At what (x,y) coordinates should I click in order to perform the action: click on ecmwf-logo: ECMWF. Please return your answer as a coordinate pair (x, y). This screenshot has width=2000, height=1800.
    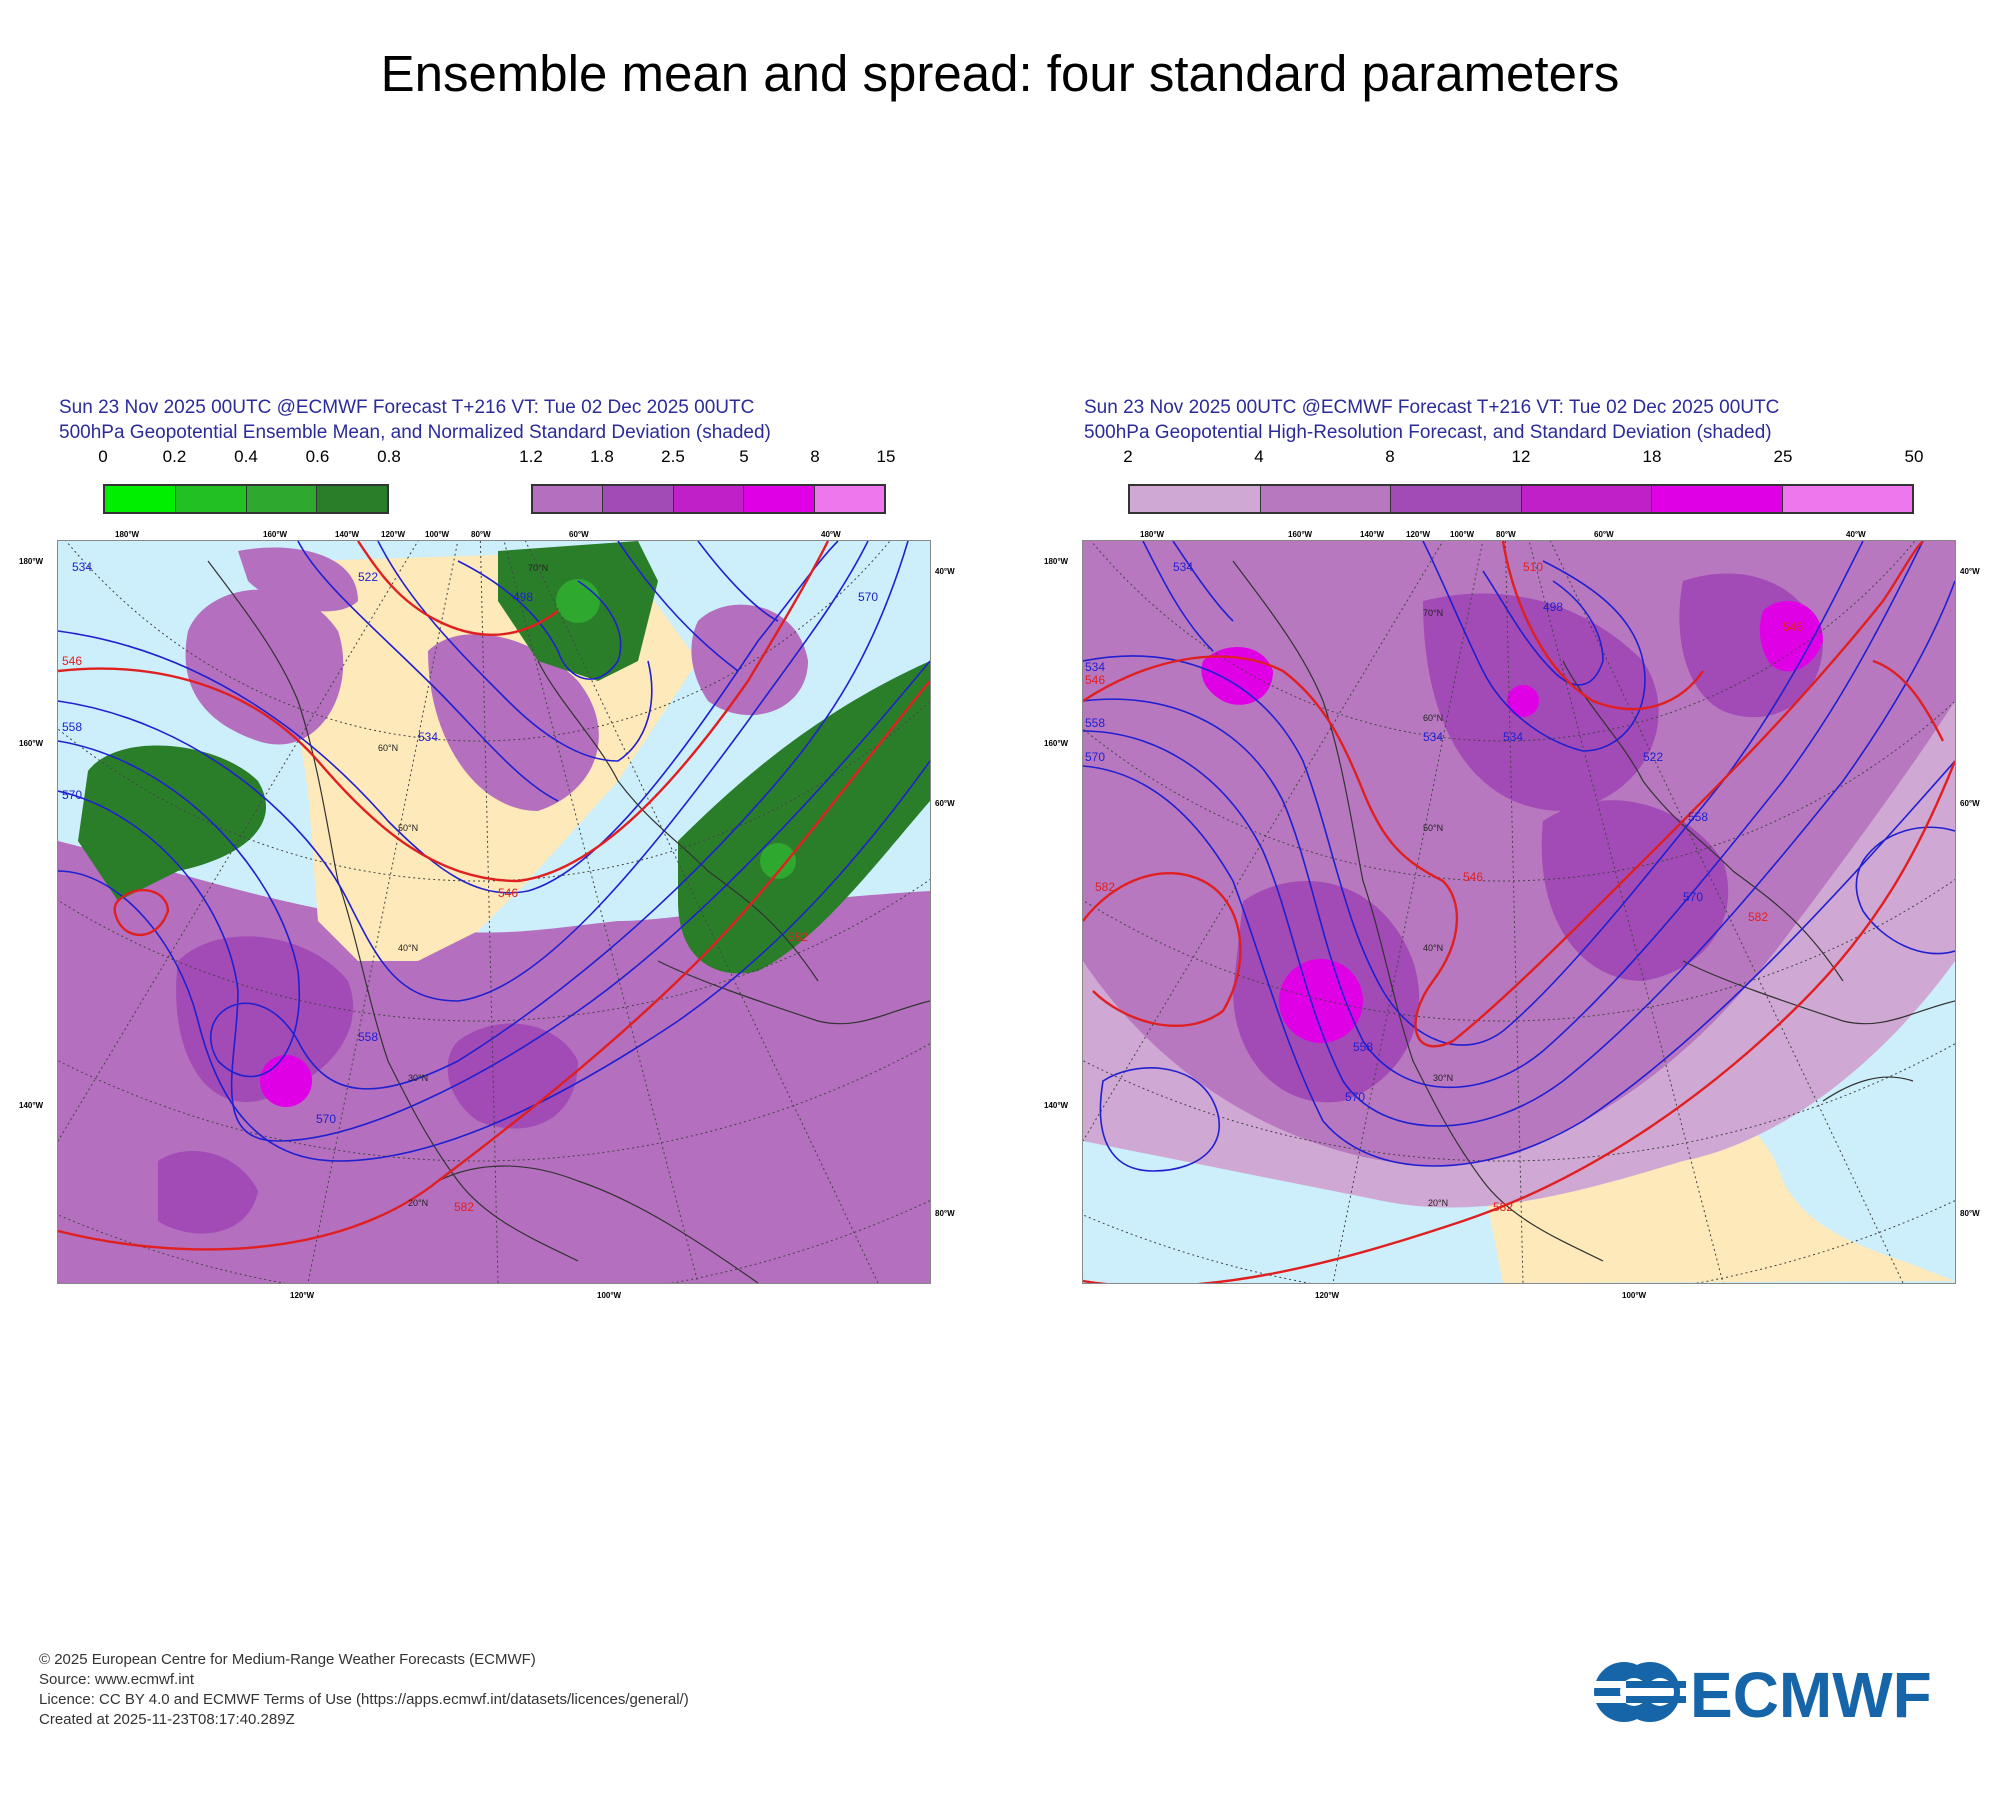
    Looking at the image, I should click on (1779, 1694).